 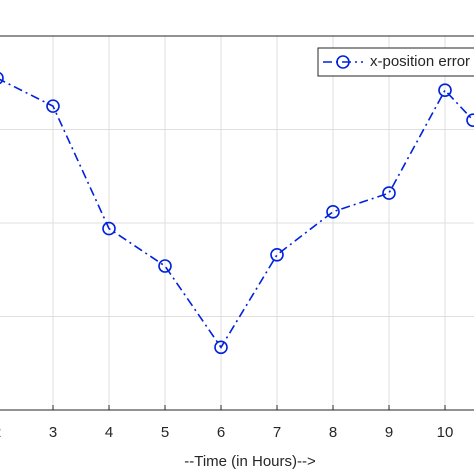 I want to click on x-tick-label: 3, so click(x=53, y=432).